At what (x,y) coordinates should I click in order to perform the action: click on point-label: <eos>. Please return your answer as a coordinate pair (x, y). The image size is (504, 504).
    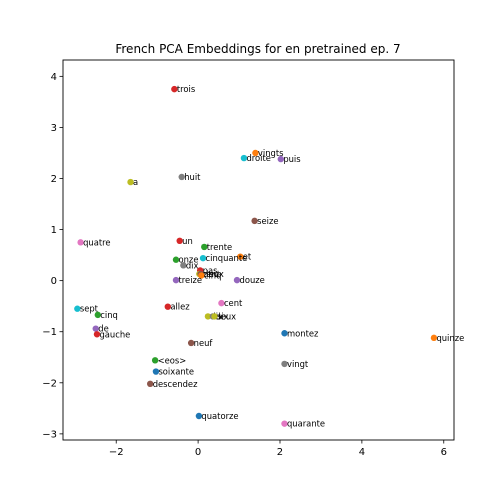
    Looking at the image, I should click on (172, 360).